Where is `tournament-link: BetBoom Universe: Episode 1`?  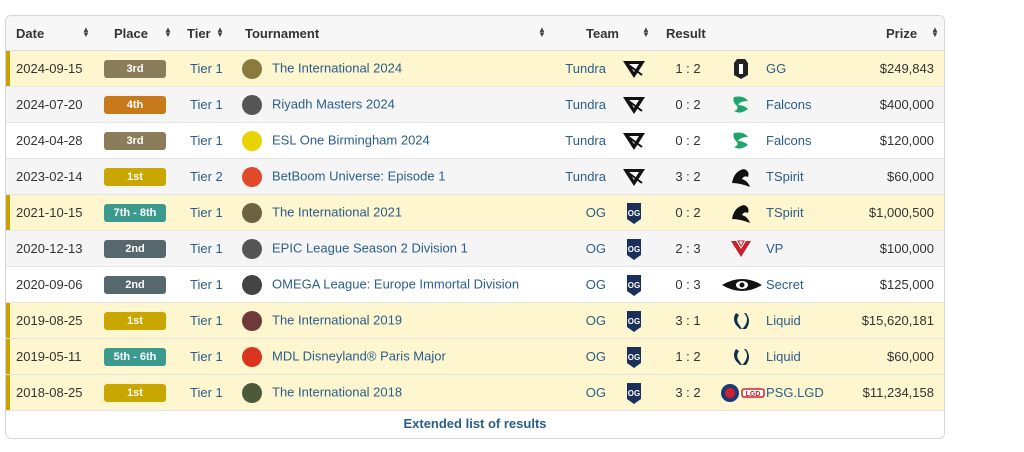 tournament-link: BetBoom Universe: Episode 1 is located at coordinates (359, 175).